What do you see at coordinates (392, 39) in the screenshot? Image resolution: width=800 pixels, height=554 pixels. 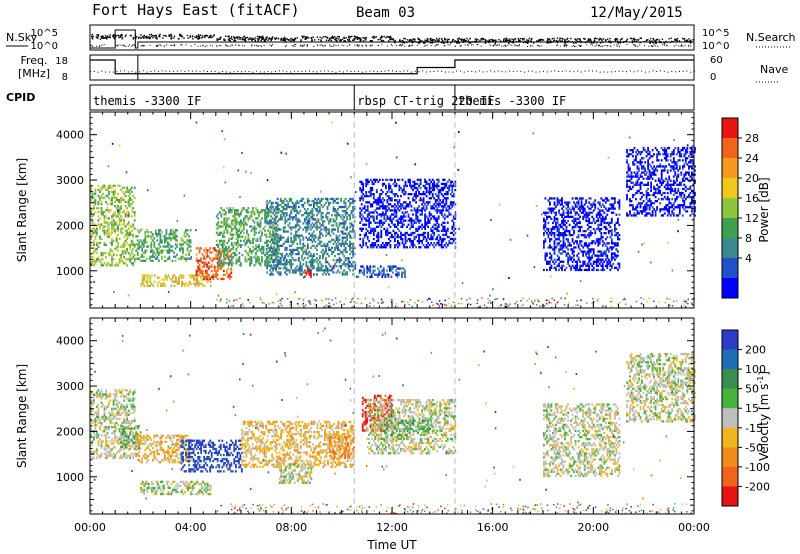 I see `noise-sky-trace` at bounding box center [392, 39].